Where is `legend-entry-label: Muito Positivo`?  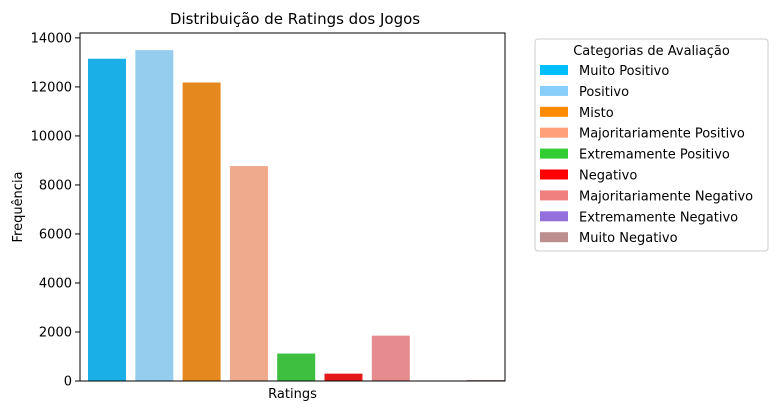
legend-entry-label: Muito Positivo is located at coordinates (624, 71).